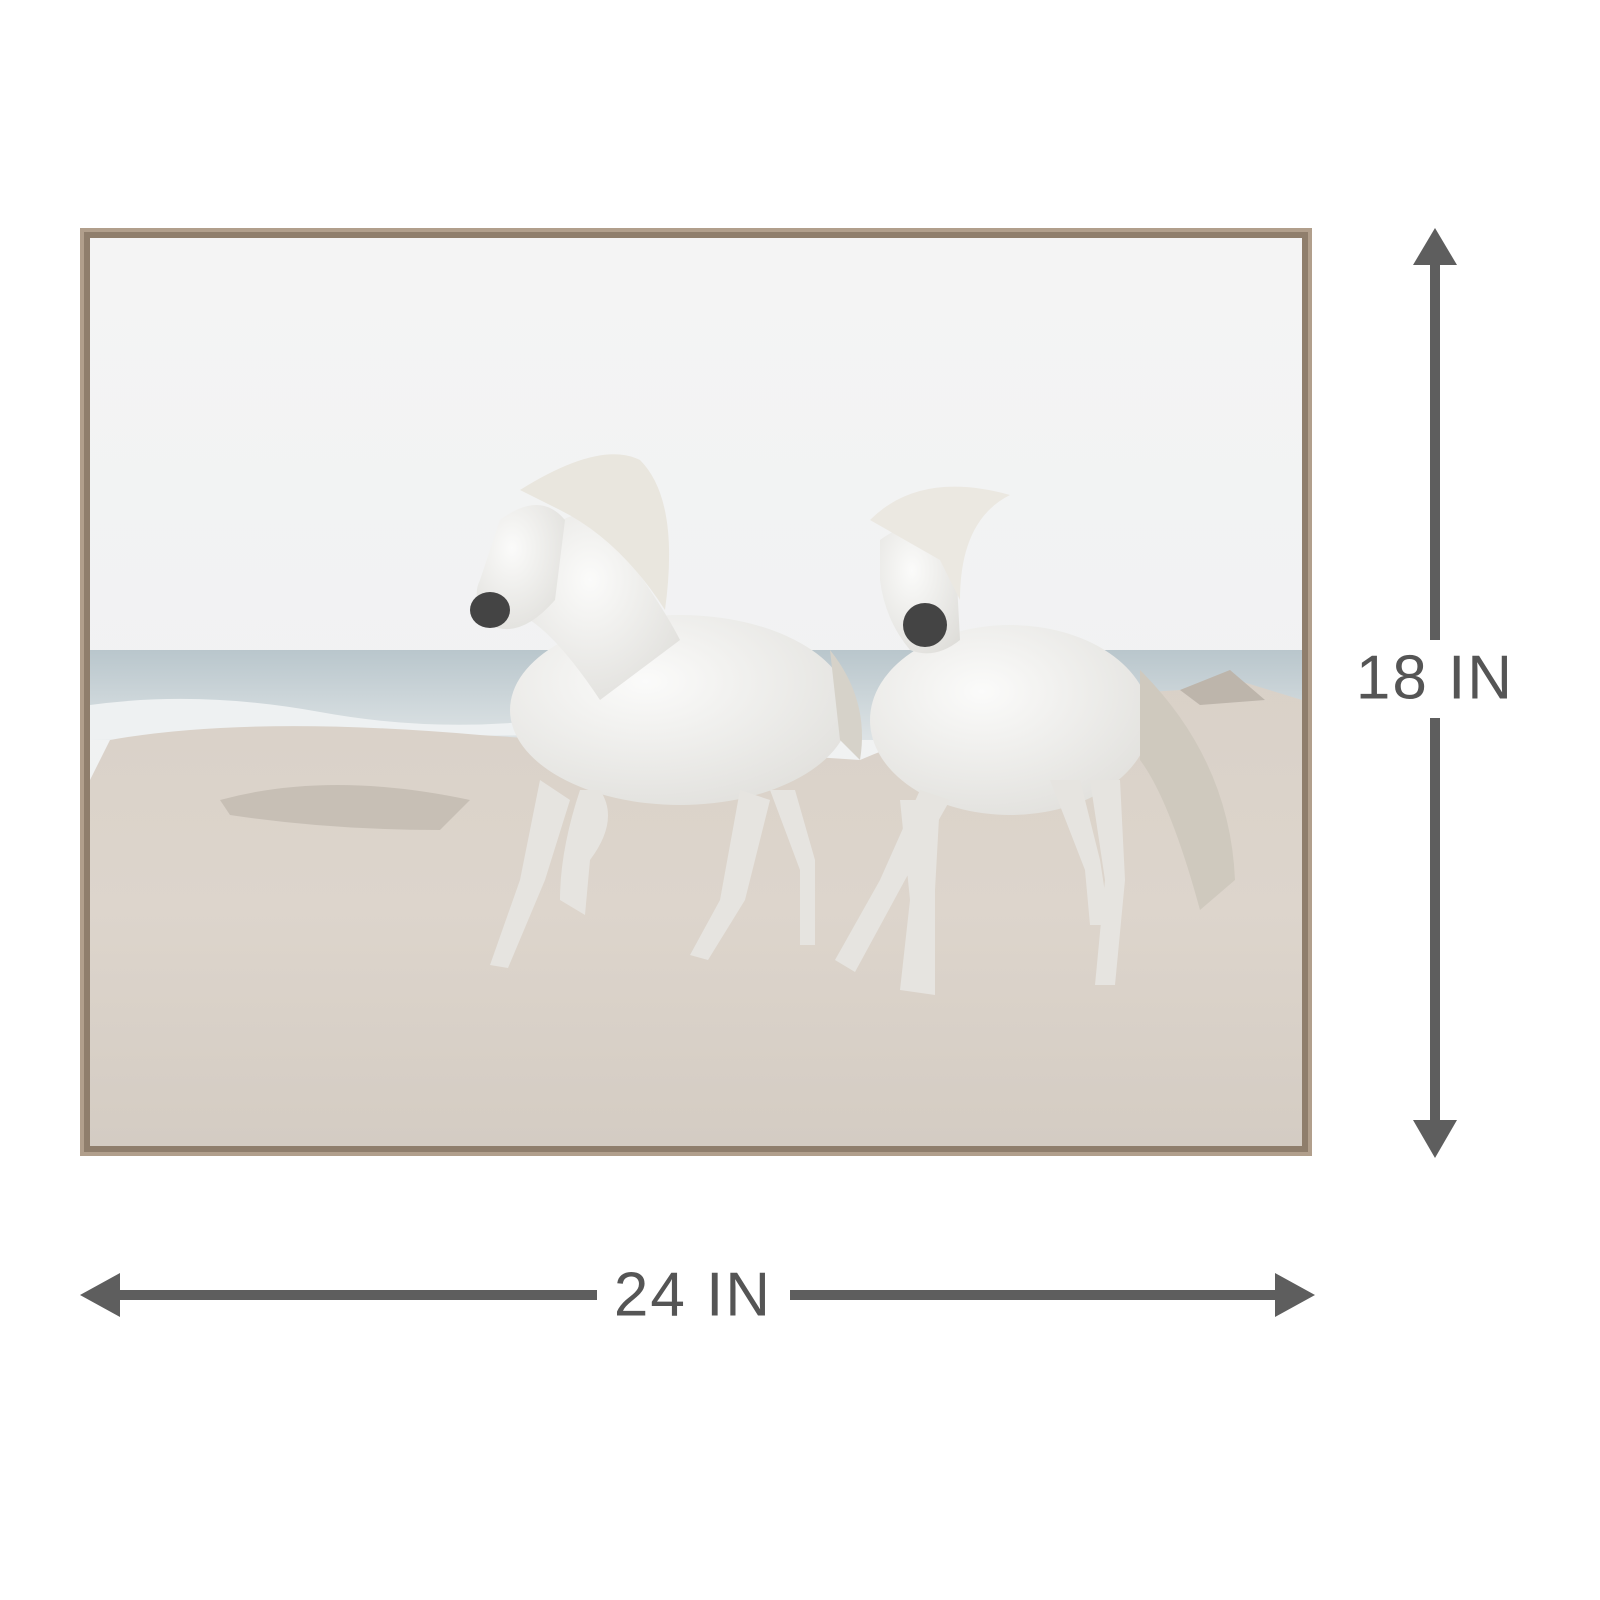 This screenshot has height=1600, width=1600. I want to click on horse-left, so click(666, 711).